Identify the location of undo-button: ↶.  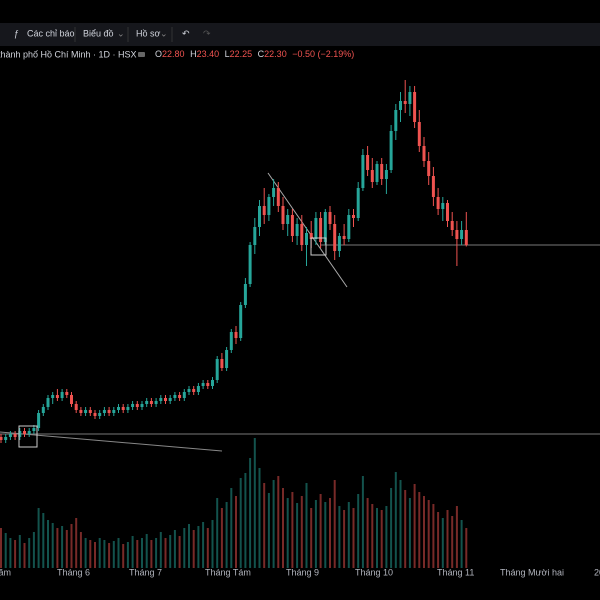
(186, 33).